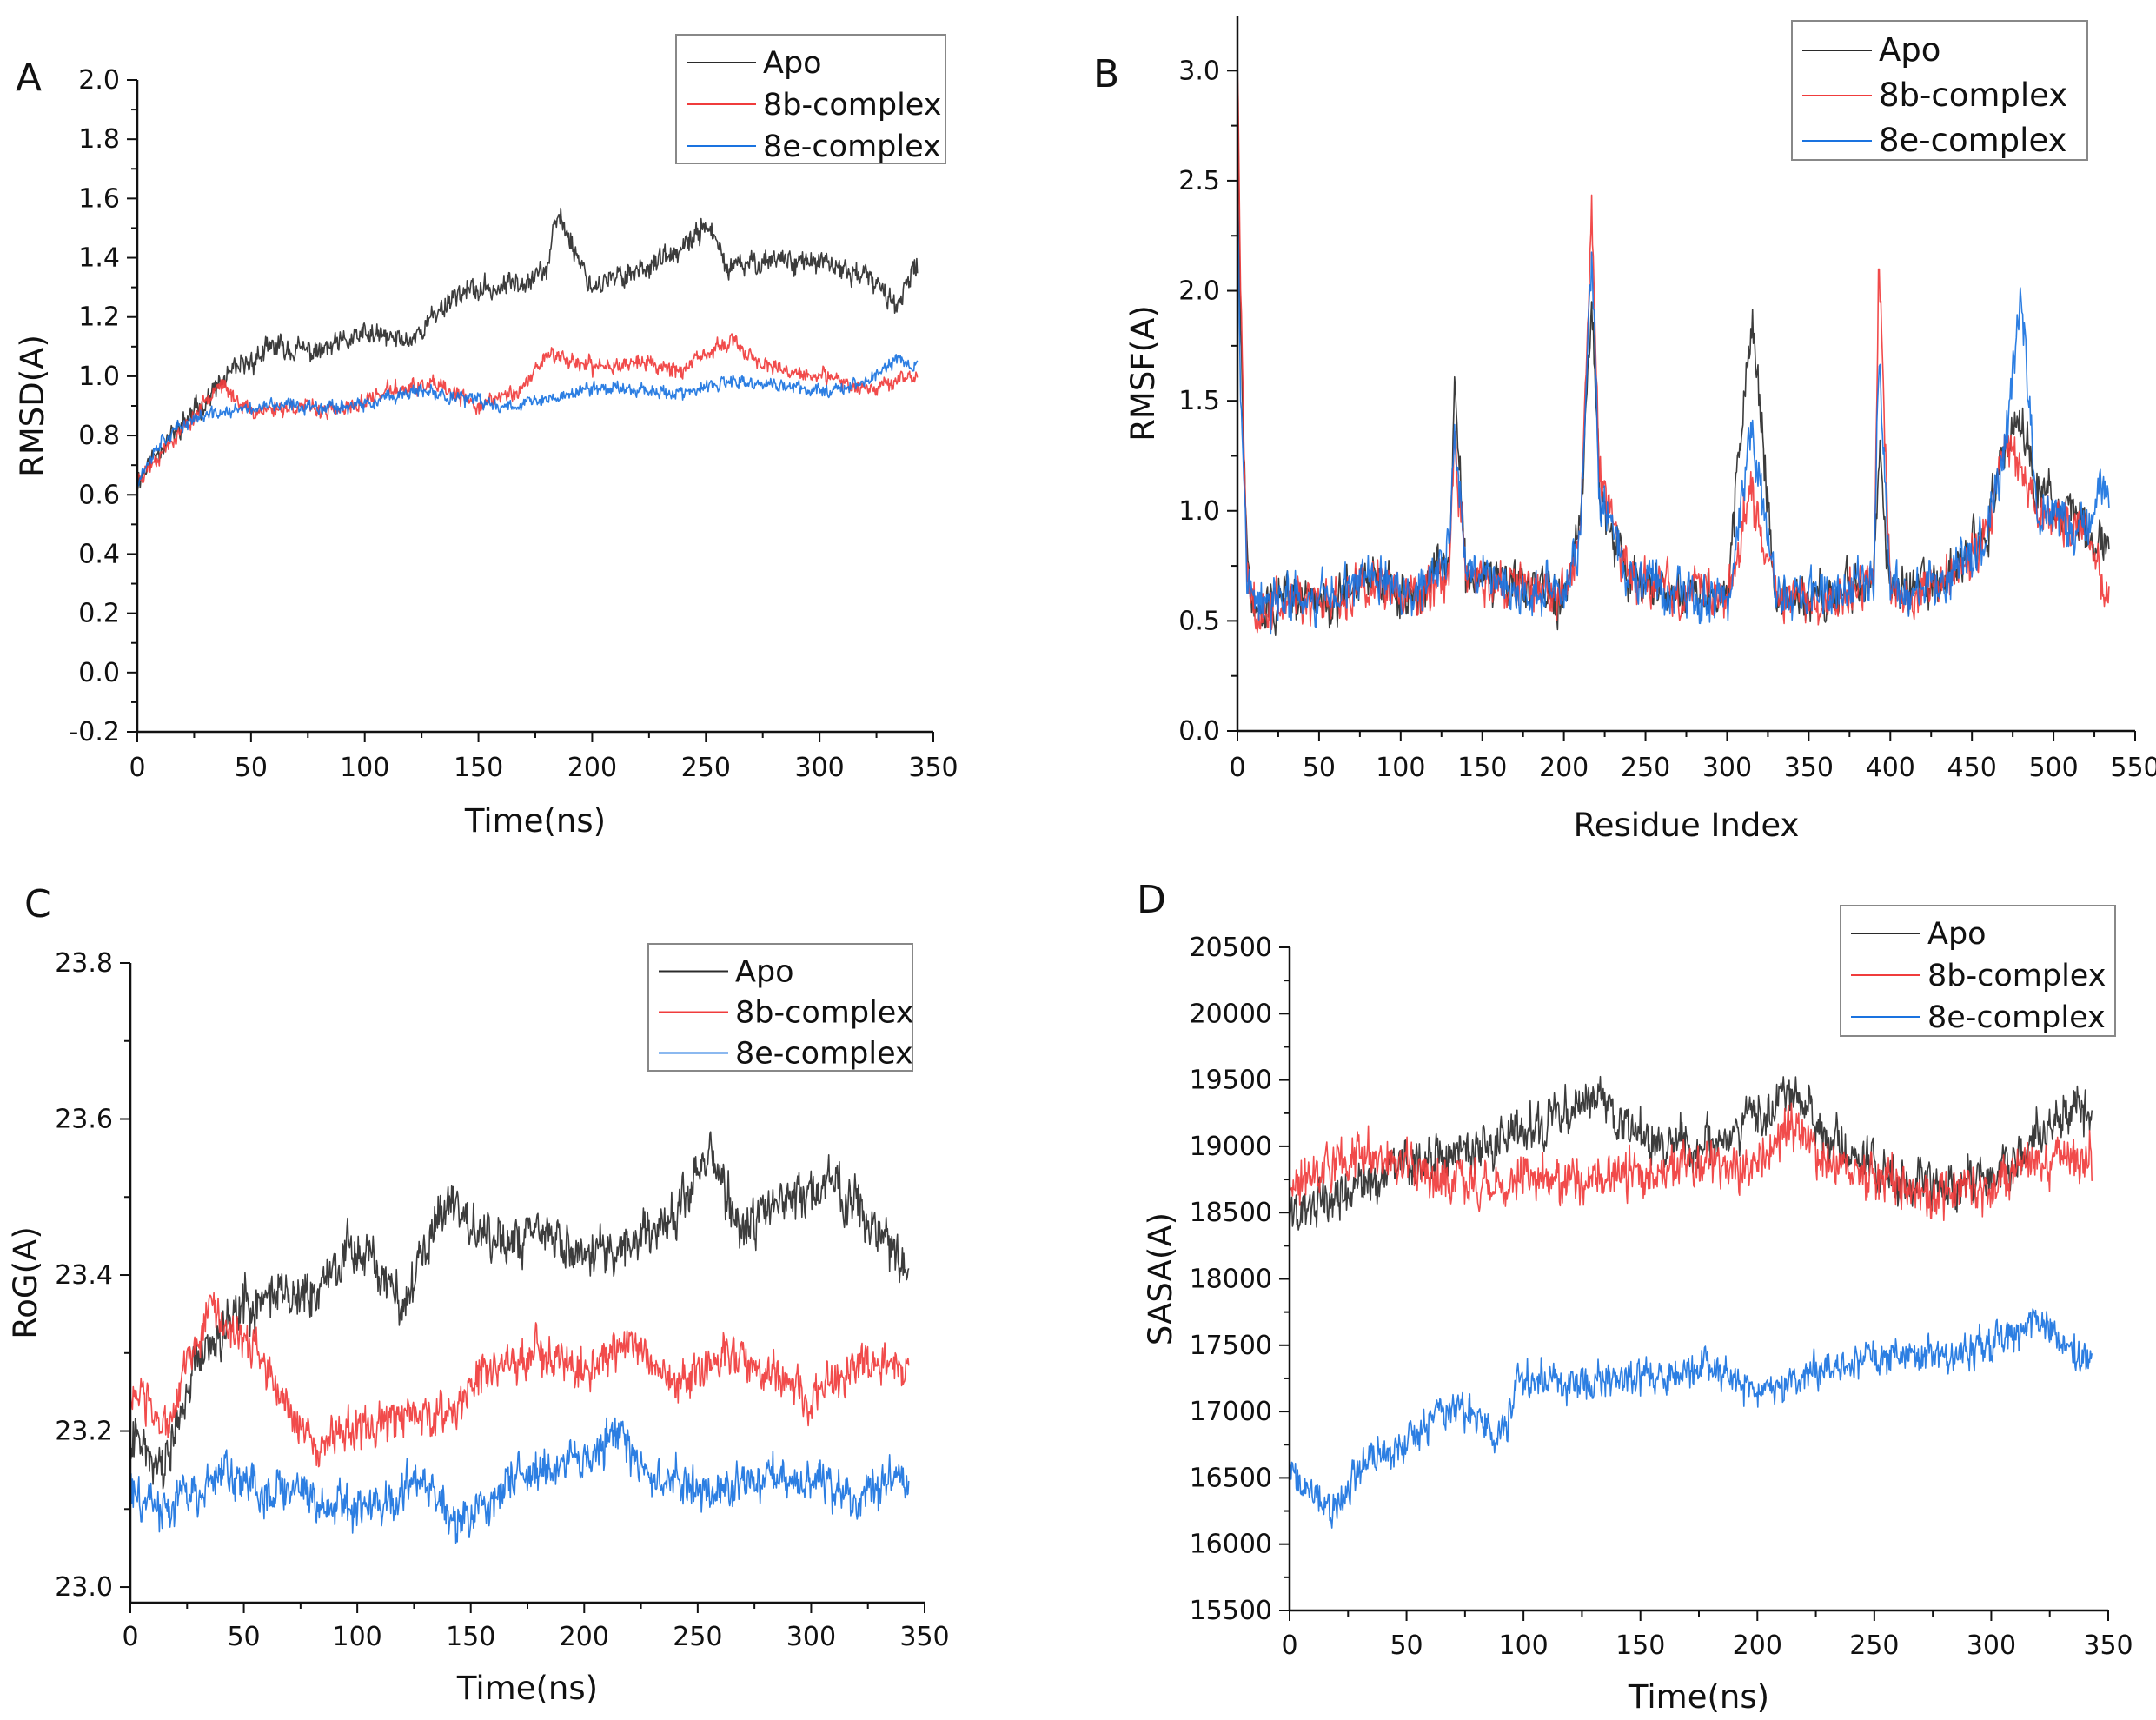 The height and width of the screenshot is (1720, 2156). Describe the element at coordinates (364, 768) in the screenshot. I see `panel-a-x-tick-label: 100` at that location.